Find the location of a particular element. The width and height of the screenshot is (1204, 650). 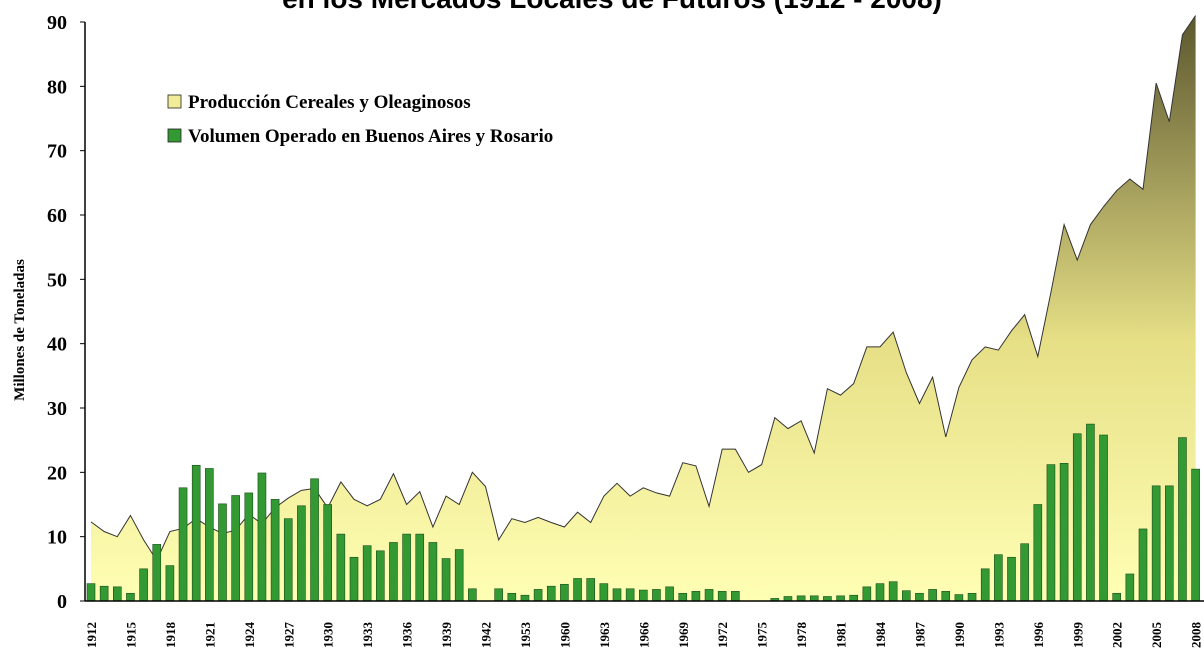

x-tick-label: 1960 is located at coordinates (564, 635).